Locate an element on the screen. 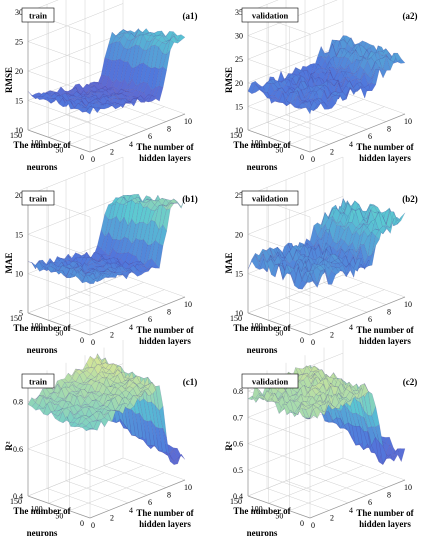  box-edges-a1 is located at coordinates (106, 82).